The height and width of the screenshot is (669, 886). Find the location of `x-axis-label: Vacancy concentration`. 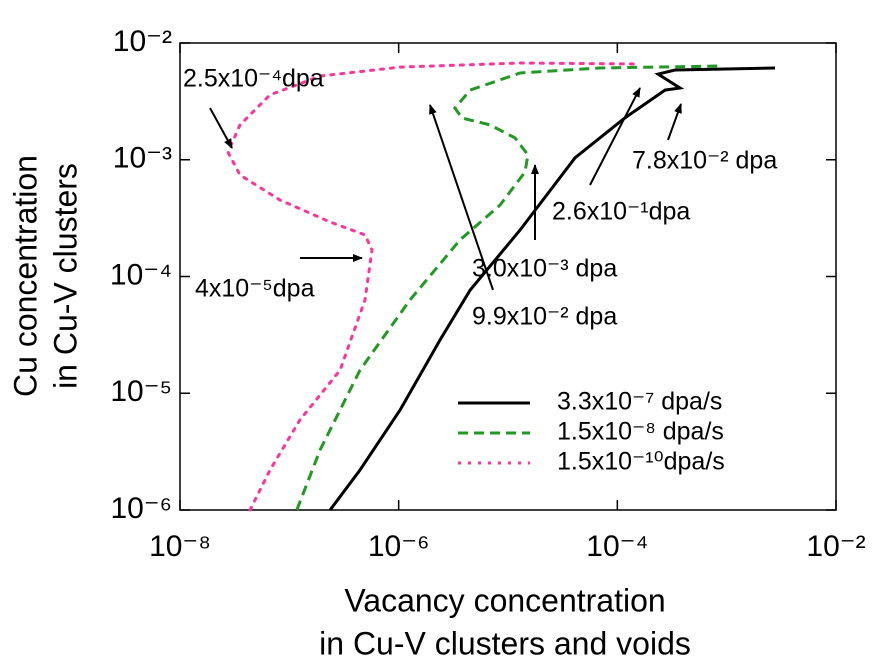

x-axis-label: Vacancy concentration is located at coordinates (504, 600).